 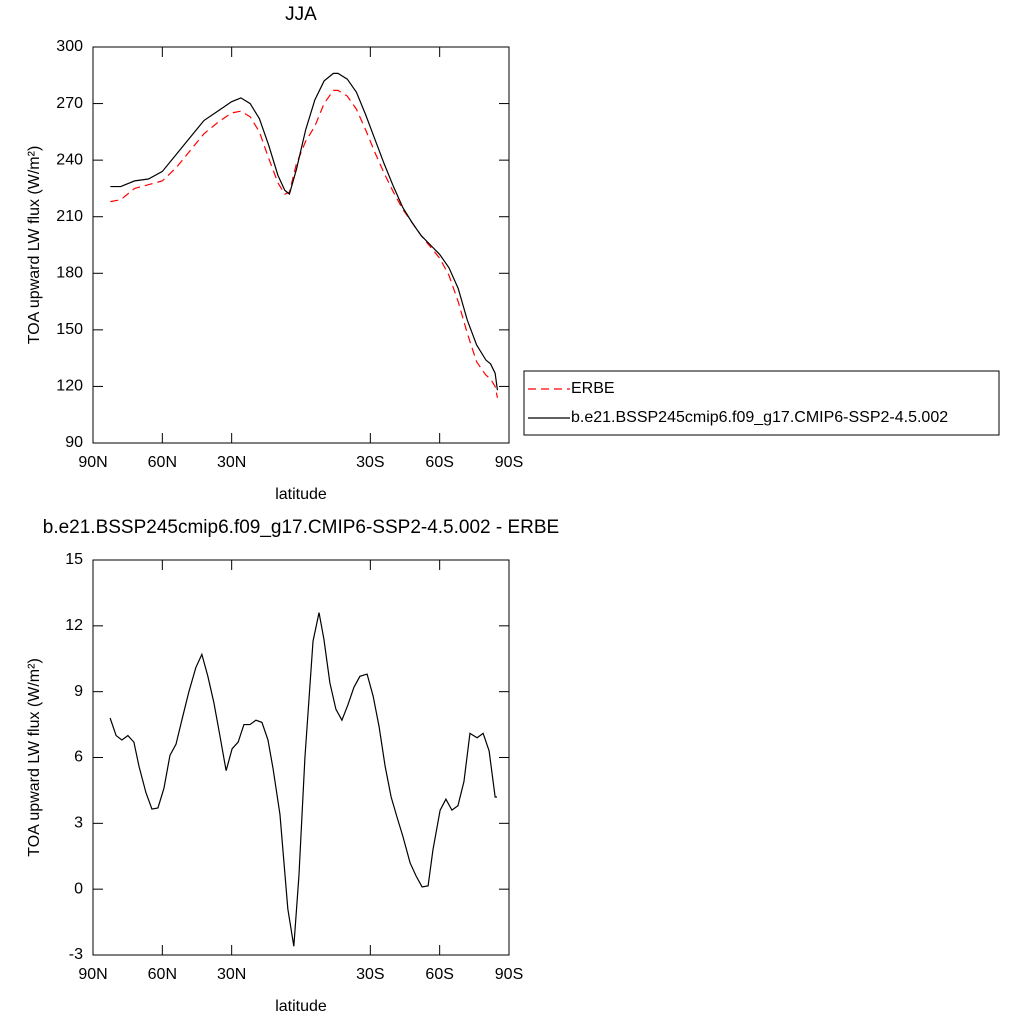 What do you see at coordinates (593, 388) in the screenshot?
I see `legend-label: ERBE` at bounding box center [593, 388].